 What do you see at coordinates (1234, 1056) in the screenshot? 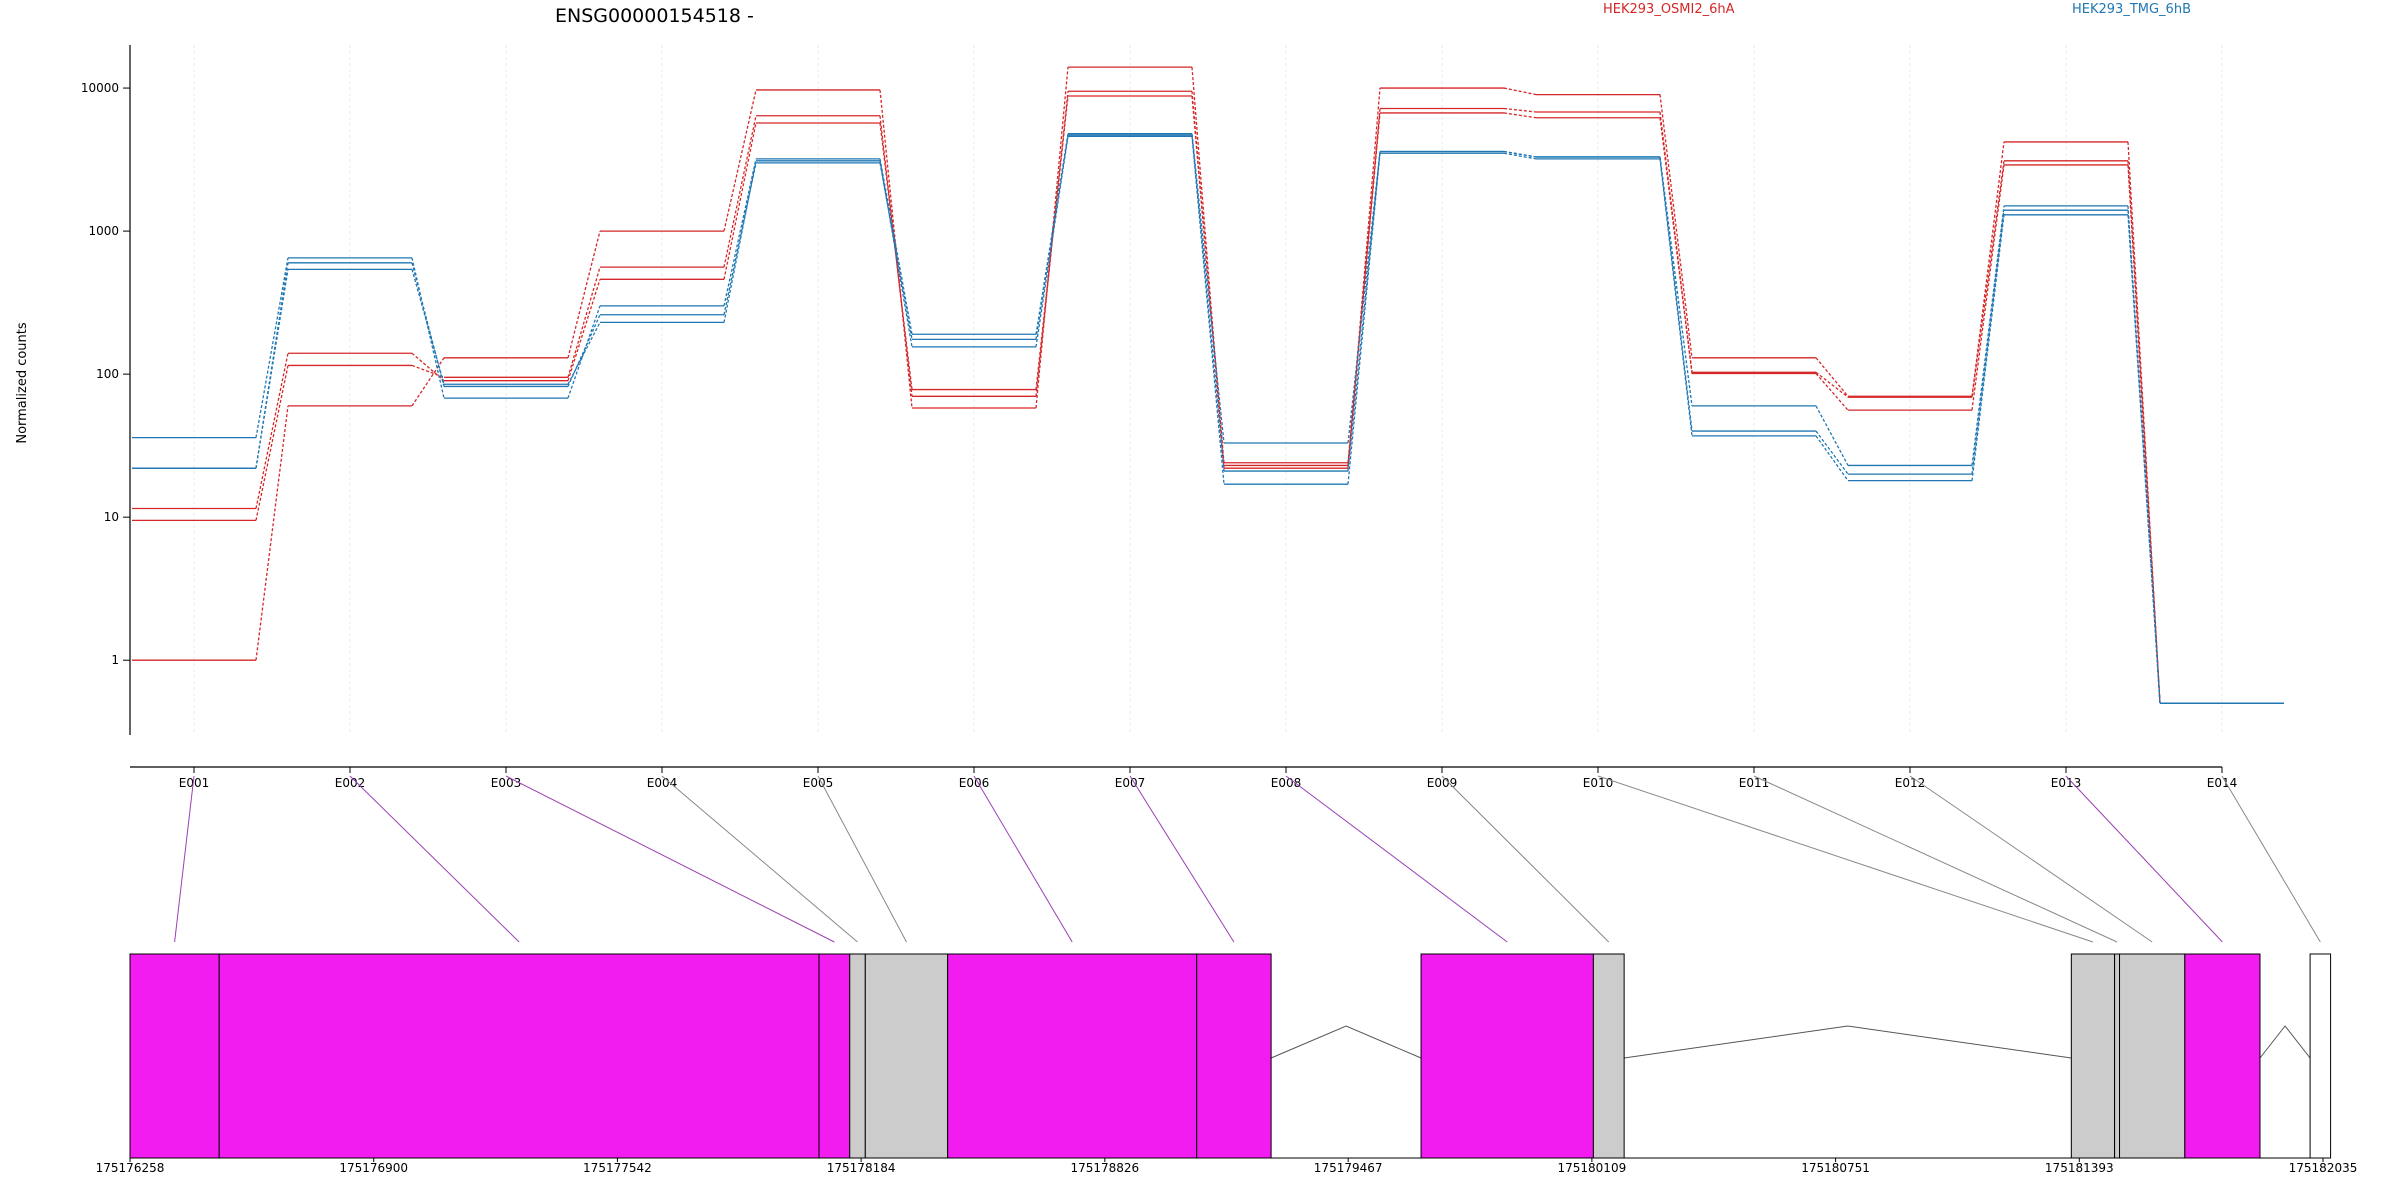
I see `gene-block-e007` at bounding box center [1234, 1056].